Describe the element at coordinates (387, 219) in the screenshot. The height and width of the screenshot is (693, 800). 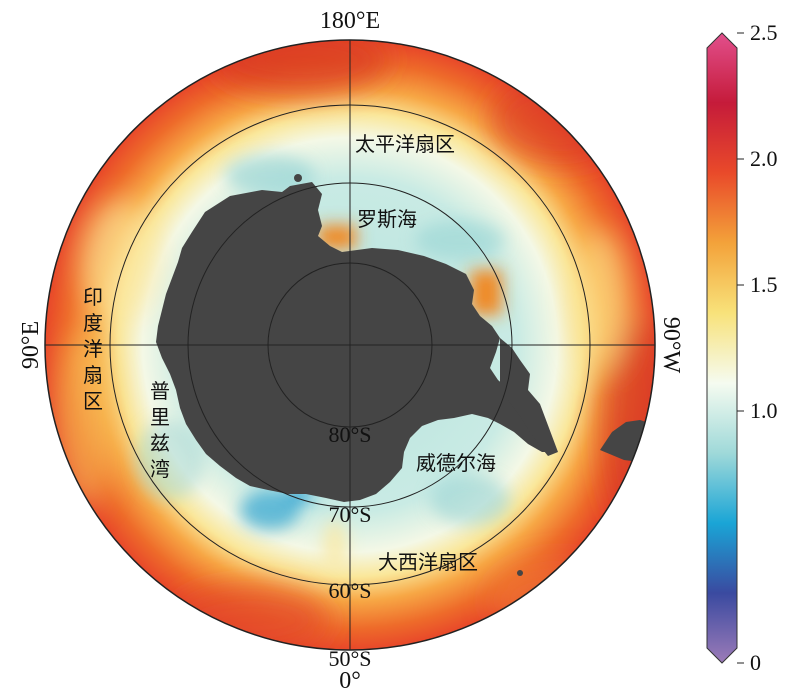
I see `region-label-ross: 罗斯海` at that location.